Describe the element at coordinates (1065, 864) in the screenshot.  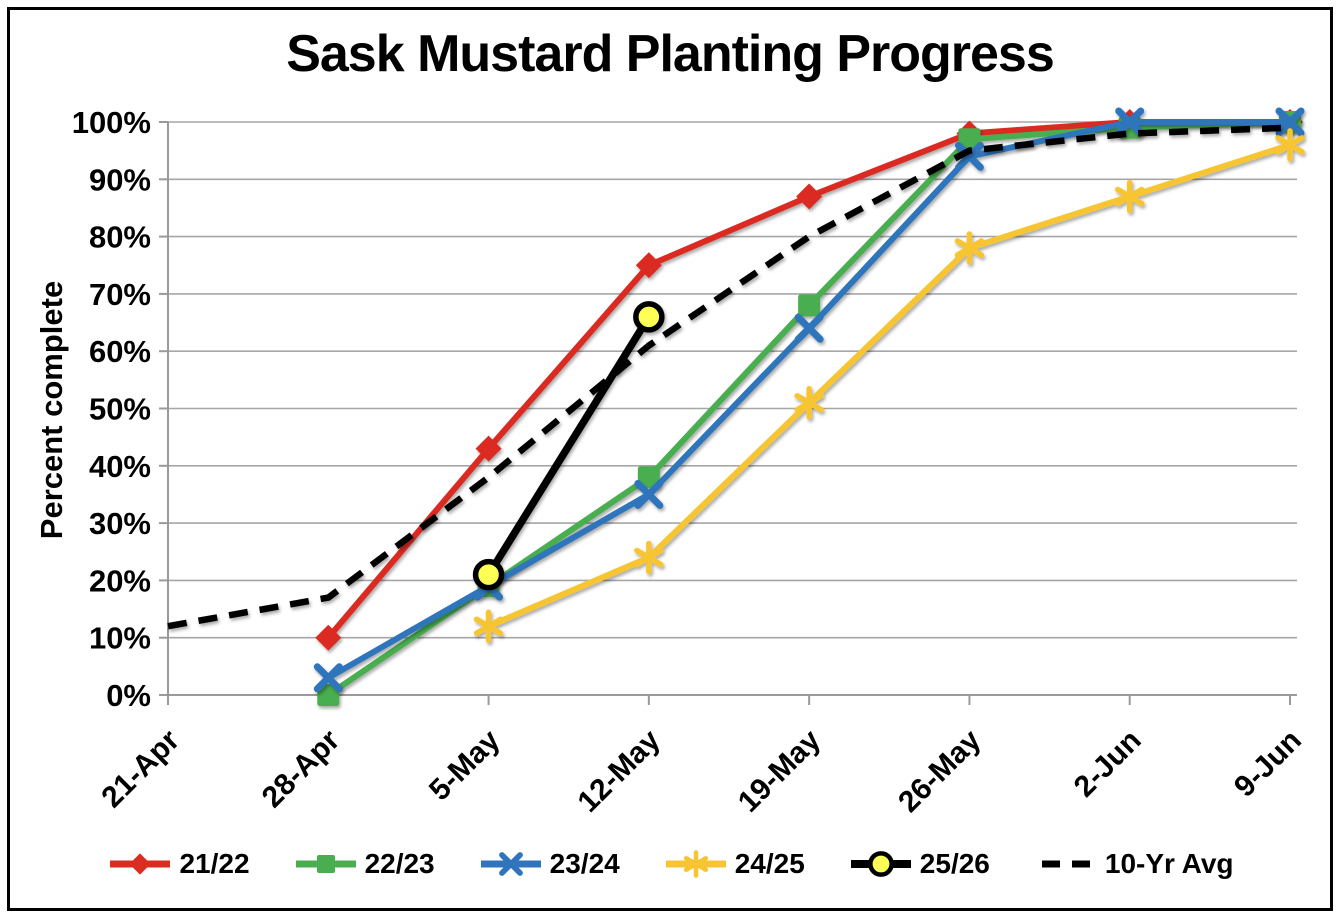
I see `legend-marker-10-yr-avg` at that location.